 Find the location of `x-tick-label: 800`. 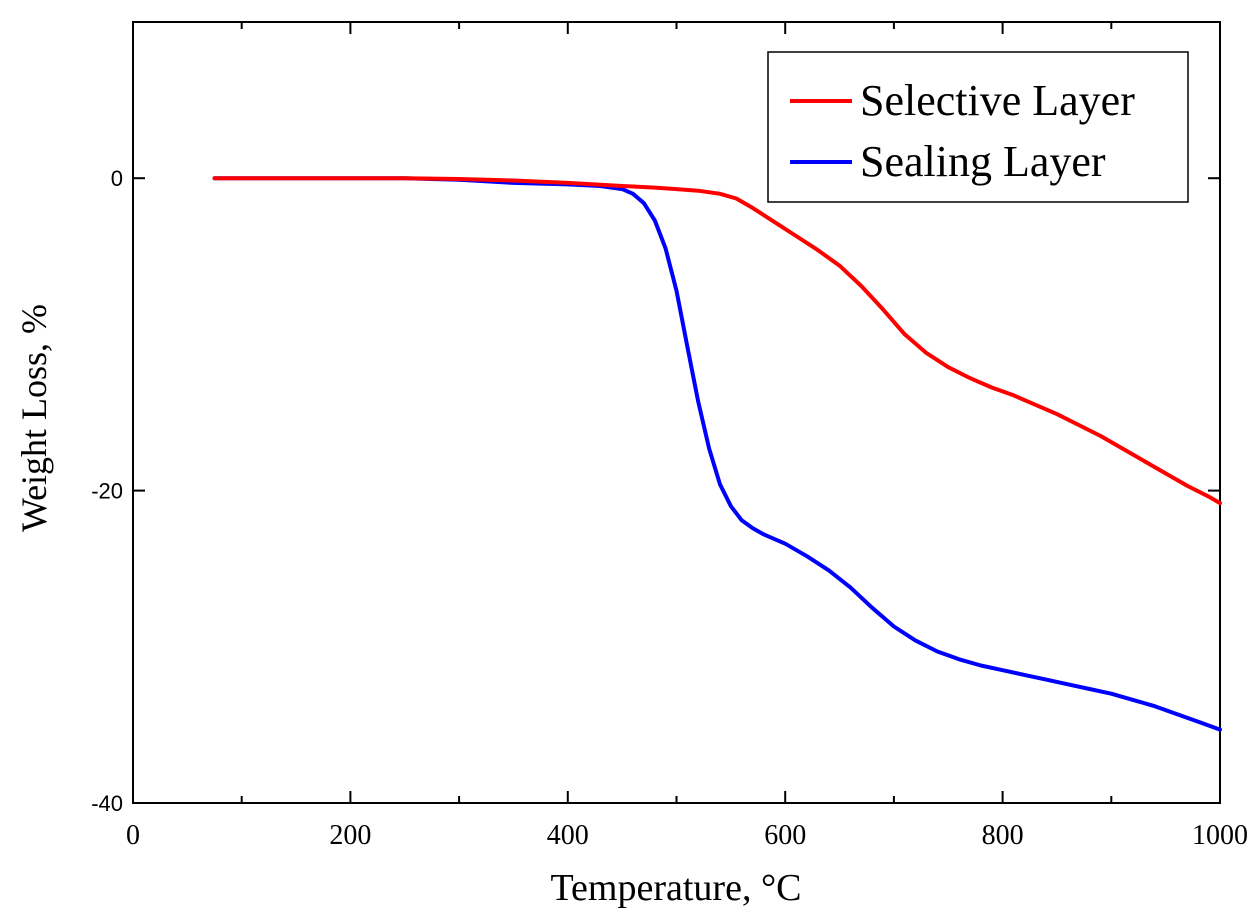

x-tick-label: 800 is located at coordinates (1003, 835).